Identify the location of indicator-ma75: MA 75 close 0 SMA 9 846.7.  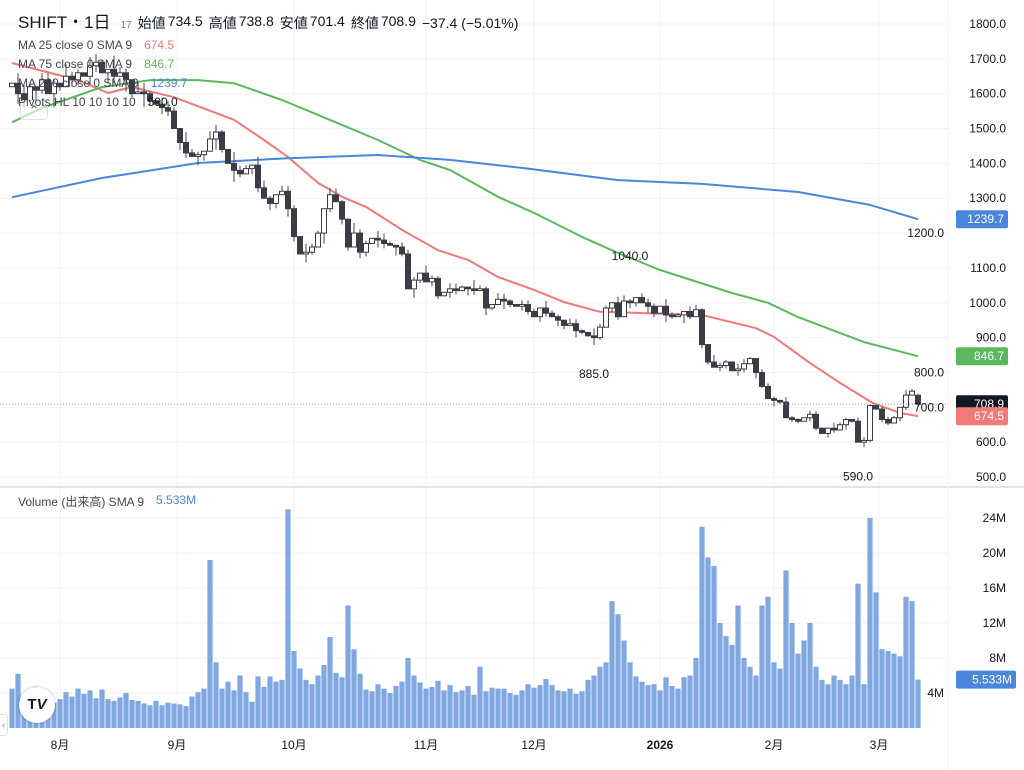
(268, 64).